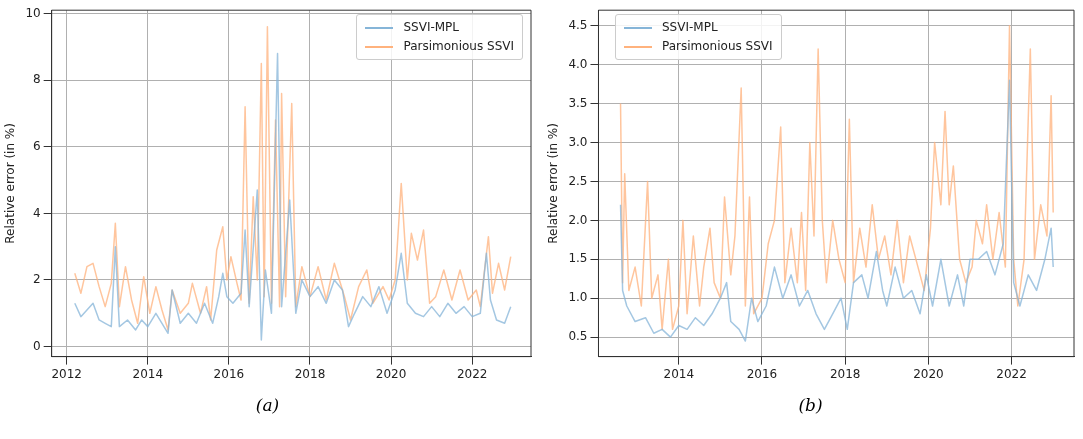 This screenshot has width=1083, height=439. I want to click on y-tick-label: 0, so click(37, 345).